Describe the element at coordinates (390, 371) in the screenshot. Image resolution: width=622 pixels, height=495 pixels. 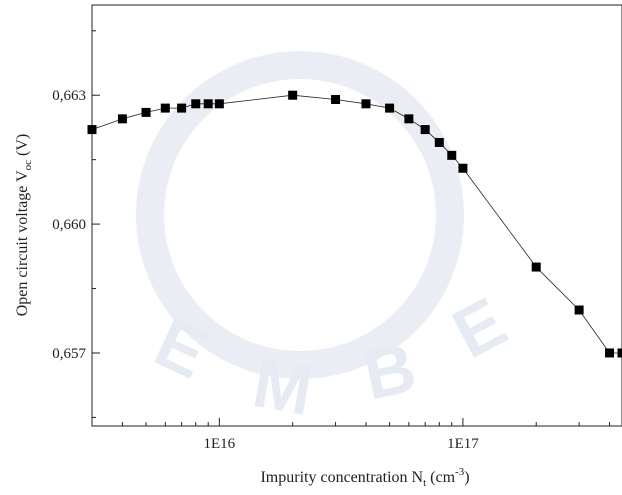
I see `svg-text: B` at that location.